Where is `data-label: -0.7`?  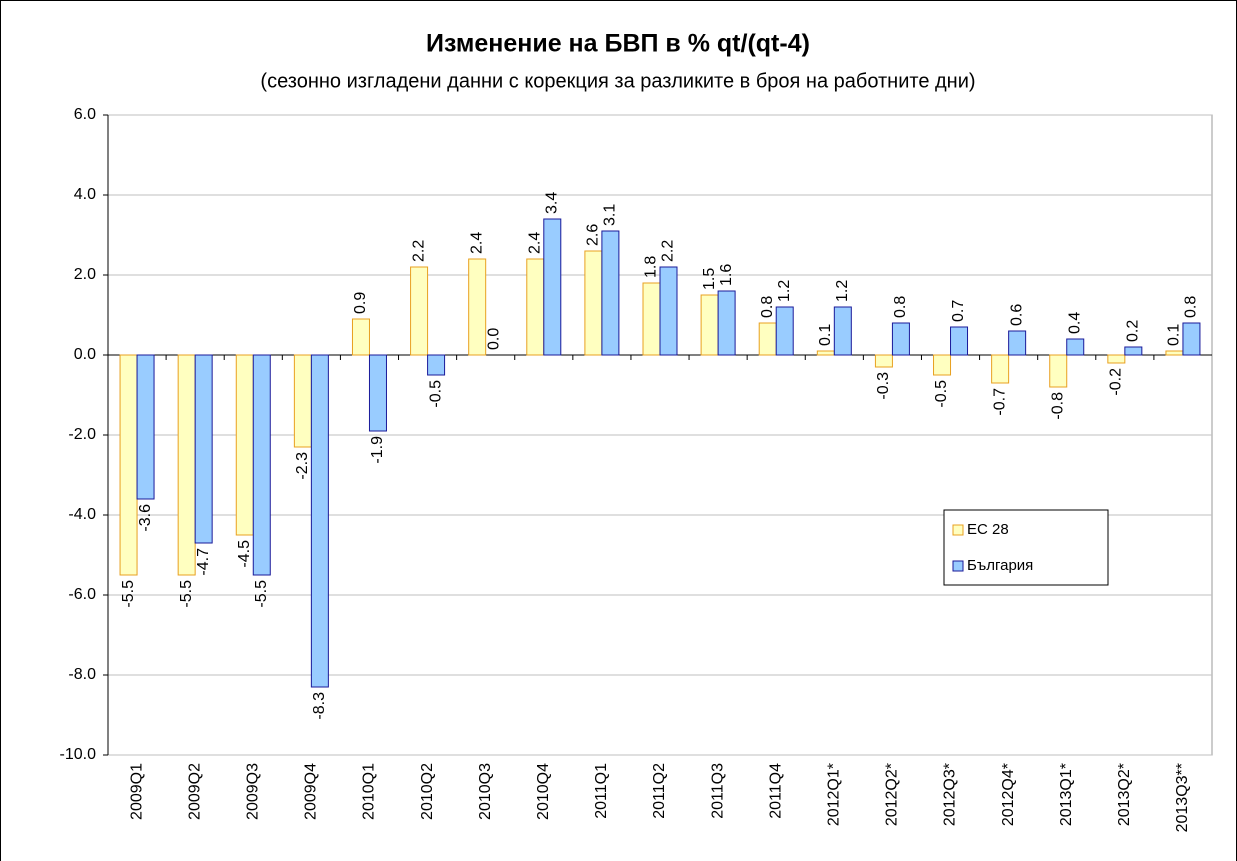
data-label: -0.7 is located at coordinates (999, 402).